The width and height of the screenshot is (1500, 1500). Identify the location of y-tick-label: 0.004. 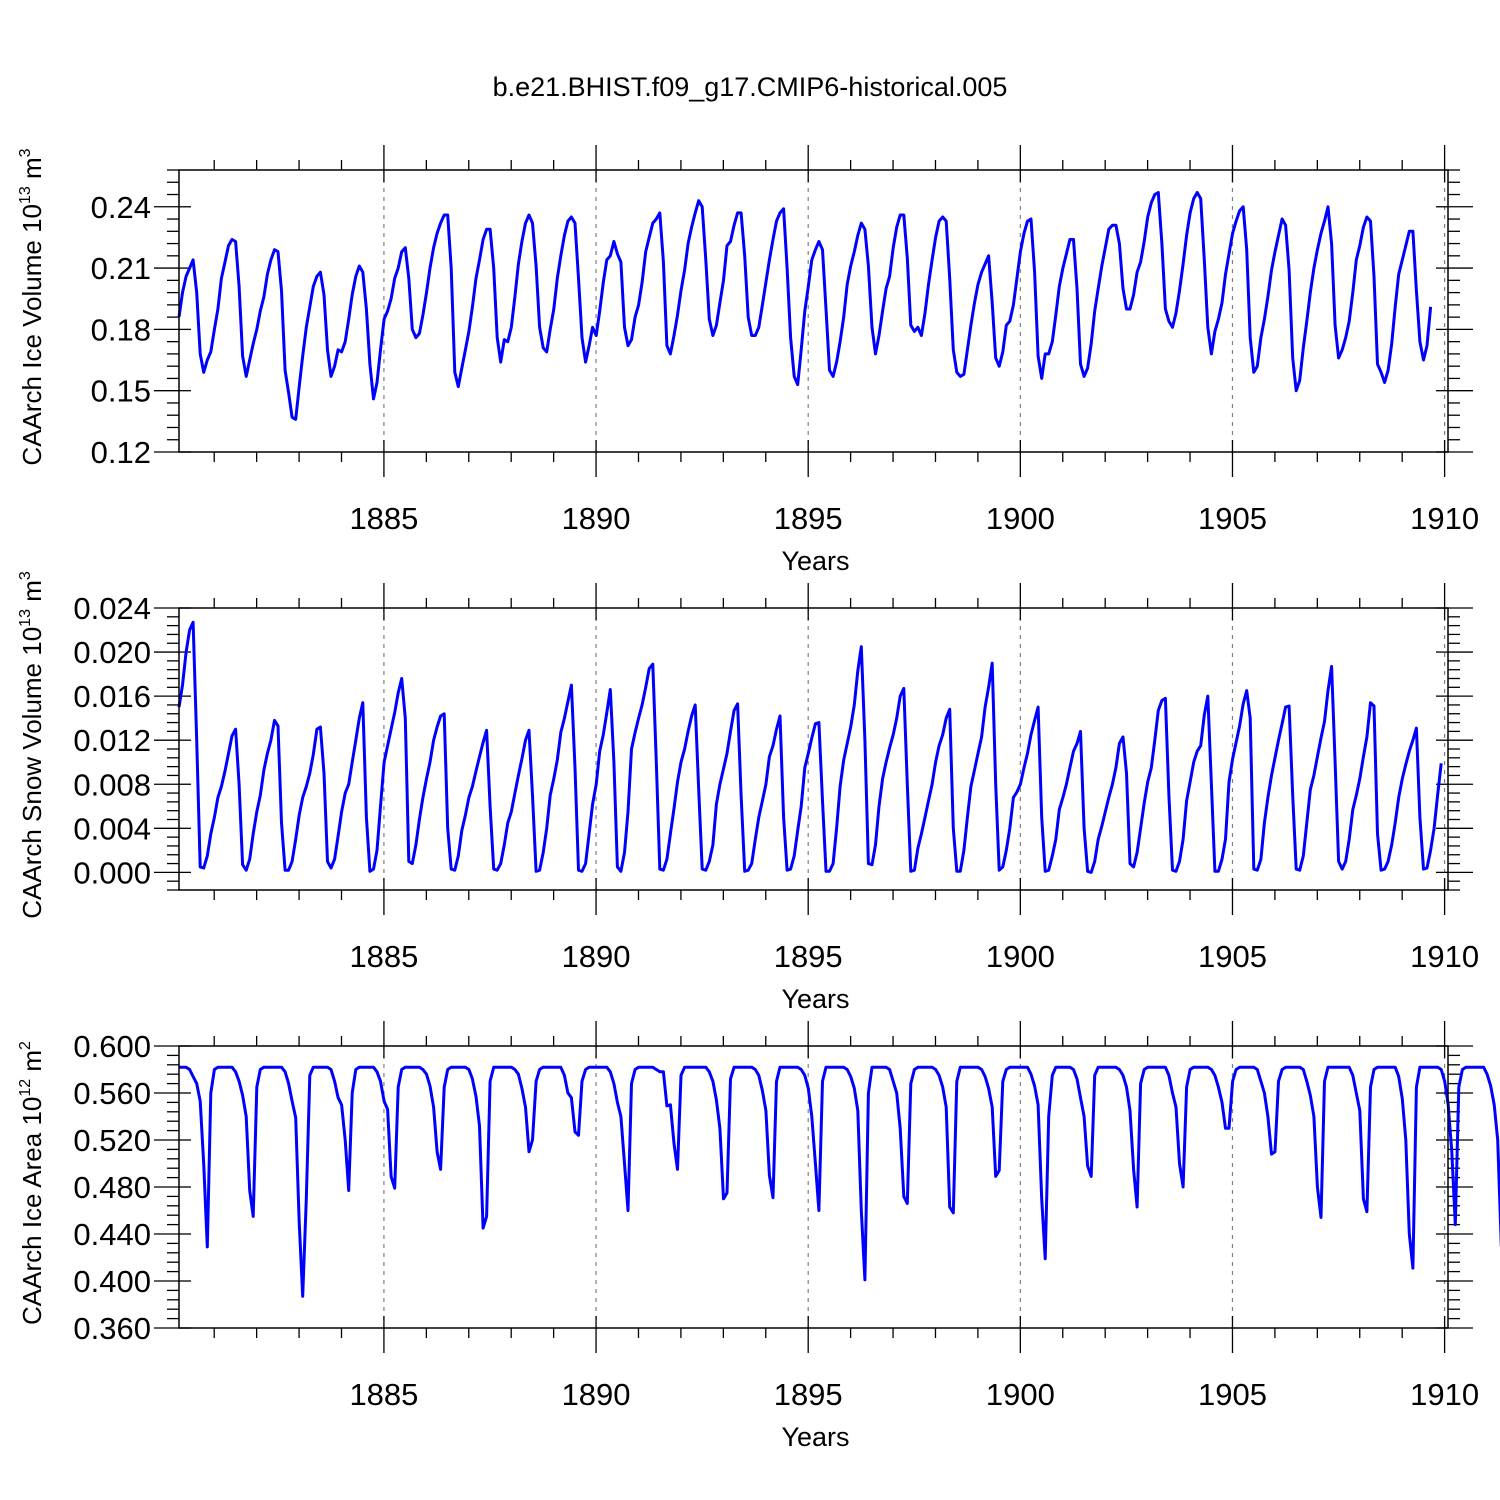
(112, 828).